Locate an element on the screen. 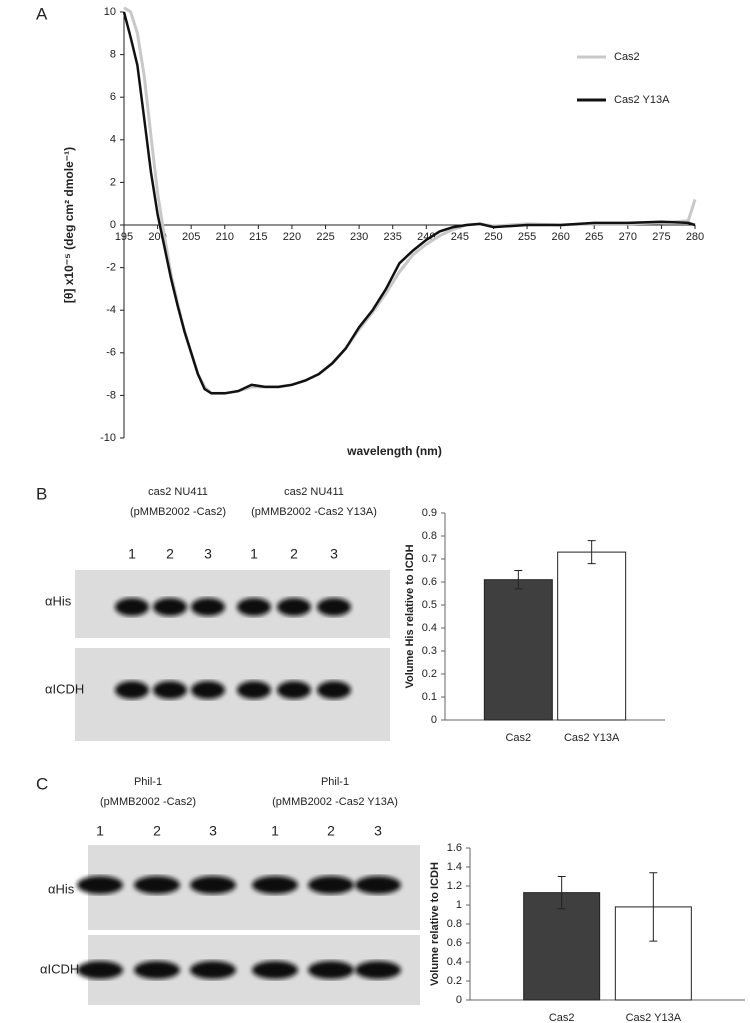  x-tick-label: 250 is located at coordinates (493, 237).